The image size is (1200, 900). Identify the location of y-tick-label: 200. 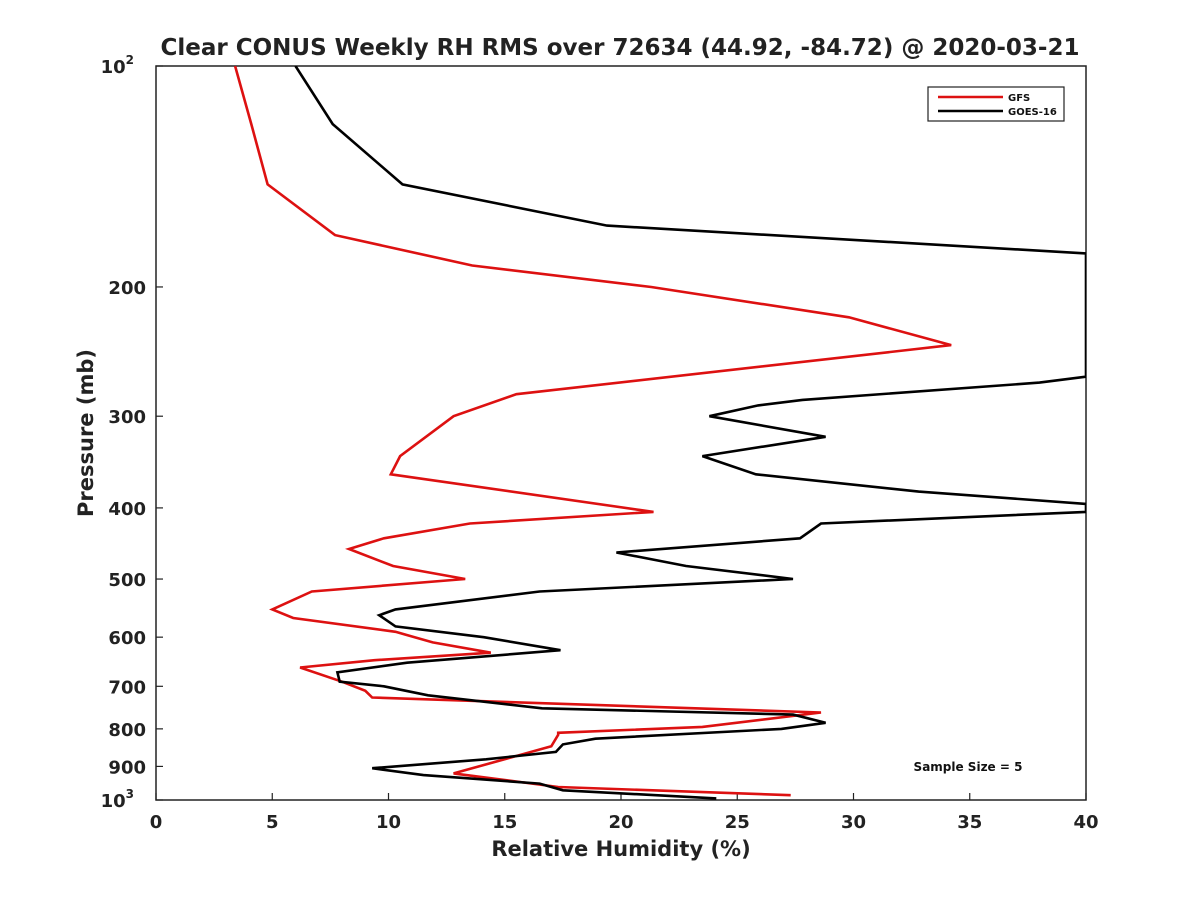
(127, 288).